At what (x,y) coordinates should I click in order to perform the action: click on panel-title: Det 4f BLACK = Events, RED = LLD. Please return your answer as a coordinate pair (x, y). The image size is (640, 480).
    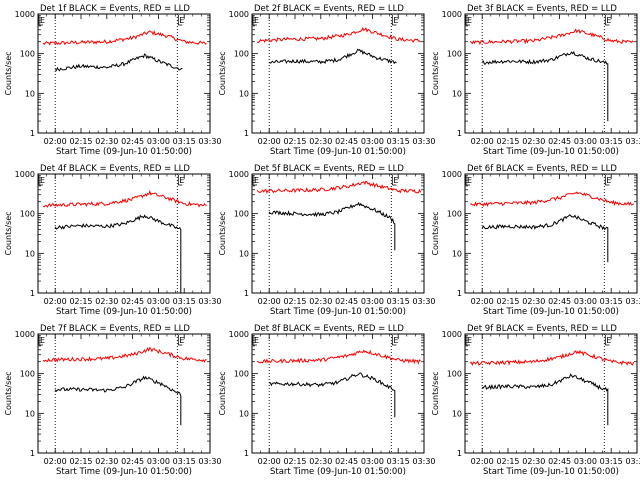
    Looking at the image, I should click on (115, 169).